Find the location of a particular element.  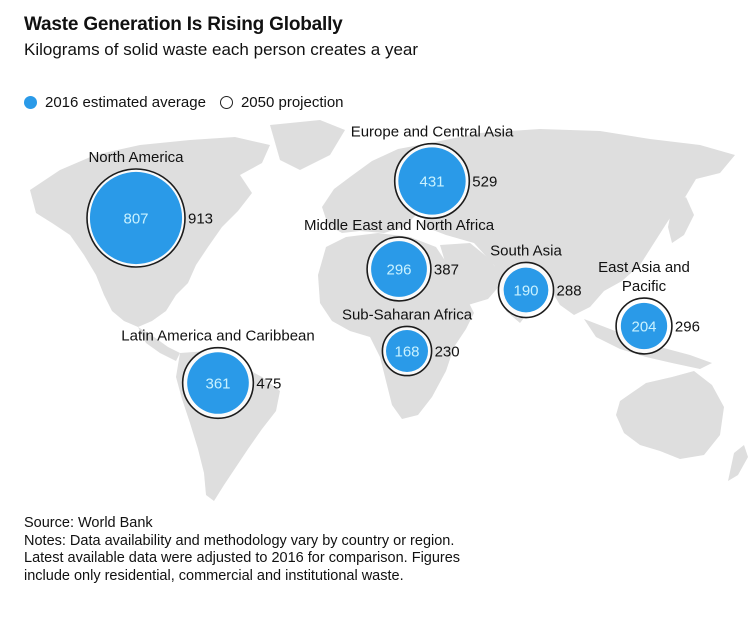

legend: 2016 estimated average 2050 projection is located at coordinates (184, 102).